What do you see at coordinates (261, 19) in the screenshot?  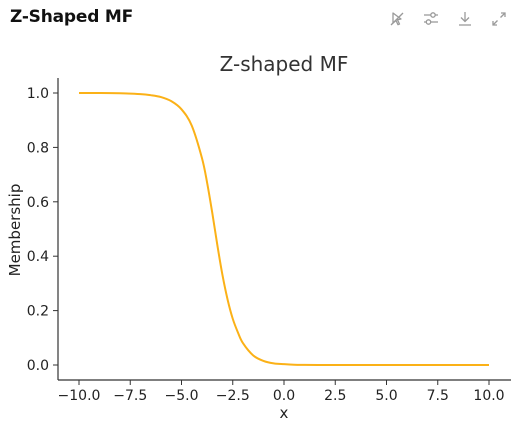 I see `panel-header: Z-Shaped MF` at bounding box center [261, 19].